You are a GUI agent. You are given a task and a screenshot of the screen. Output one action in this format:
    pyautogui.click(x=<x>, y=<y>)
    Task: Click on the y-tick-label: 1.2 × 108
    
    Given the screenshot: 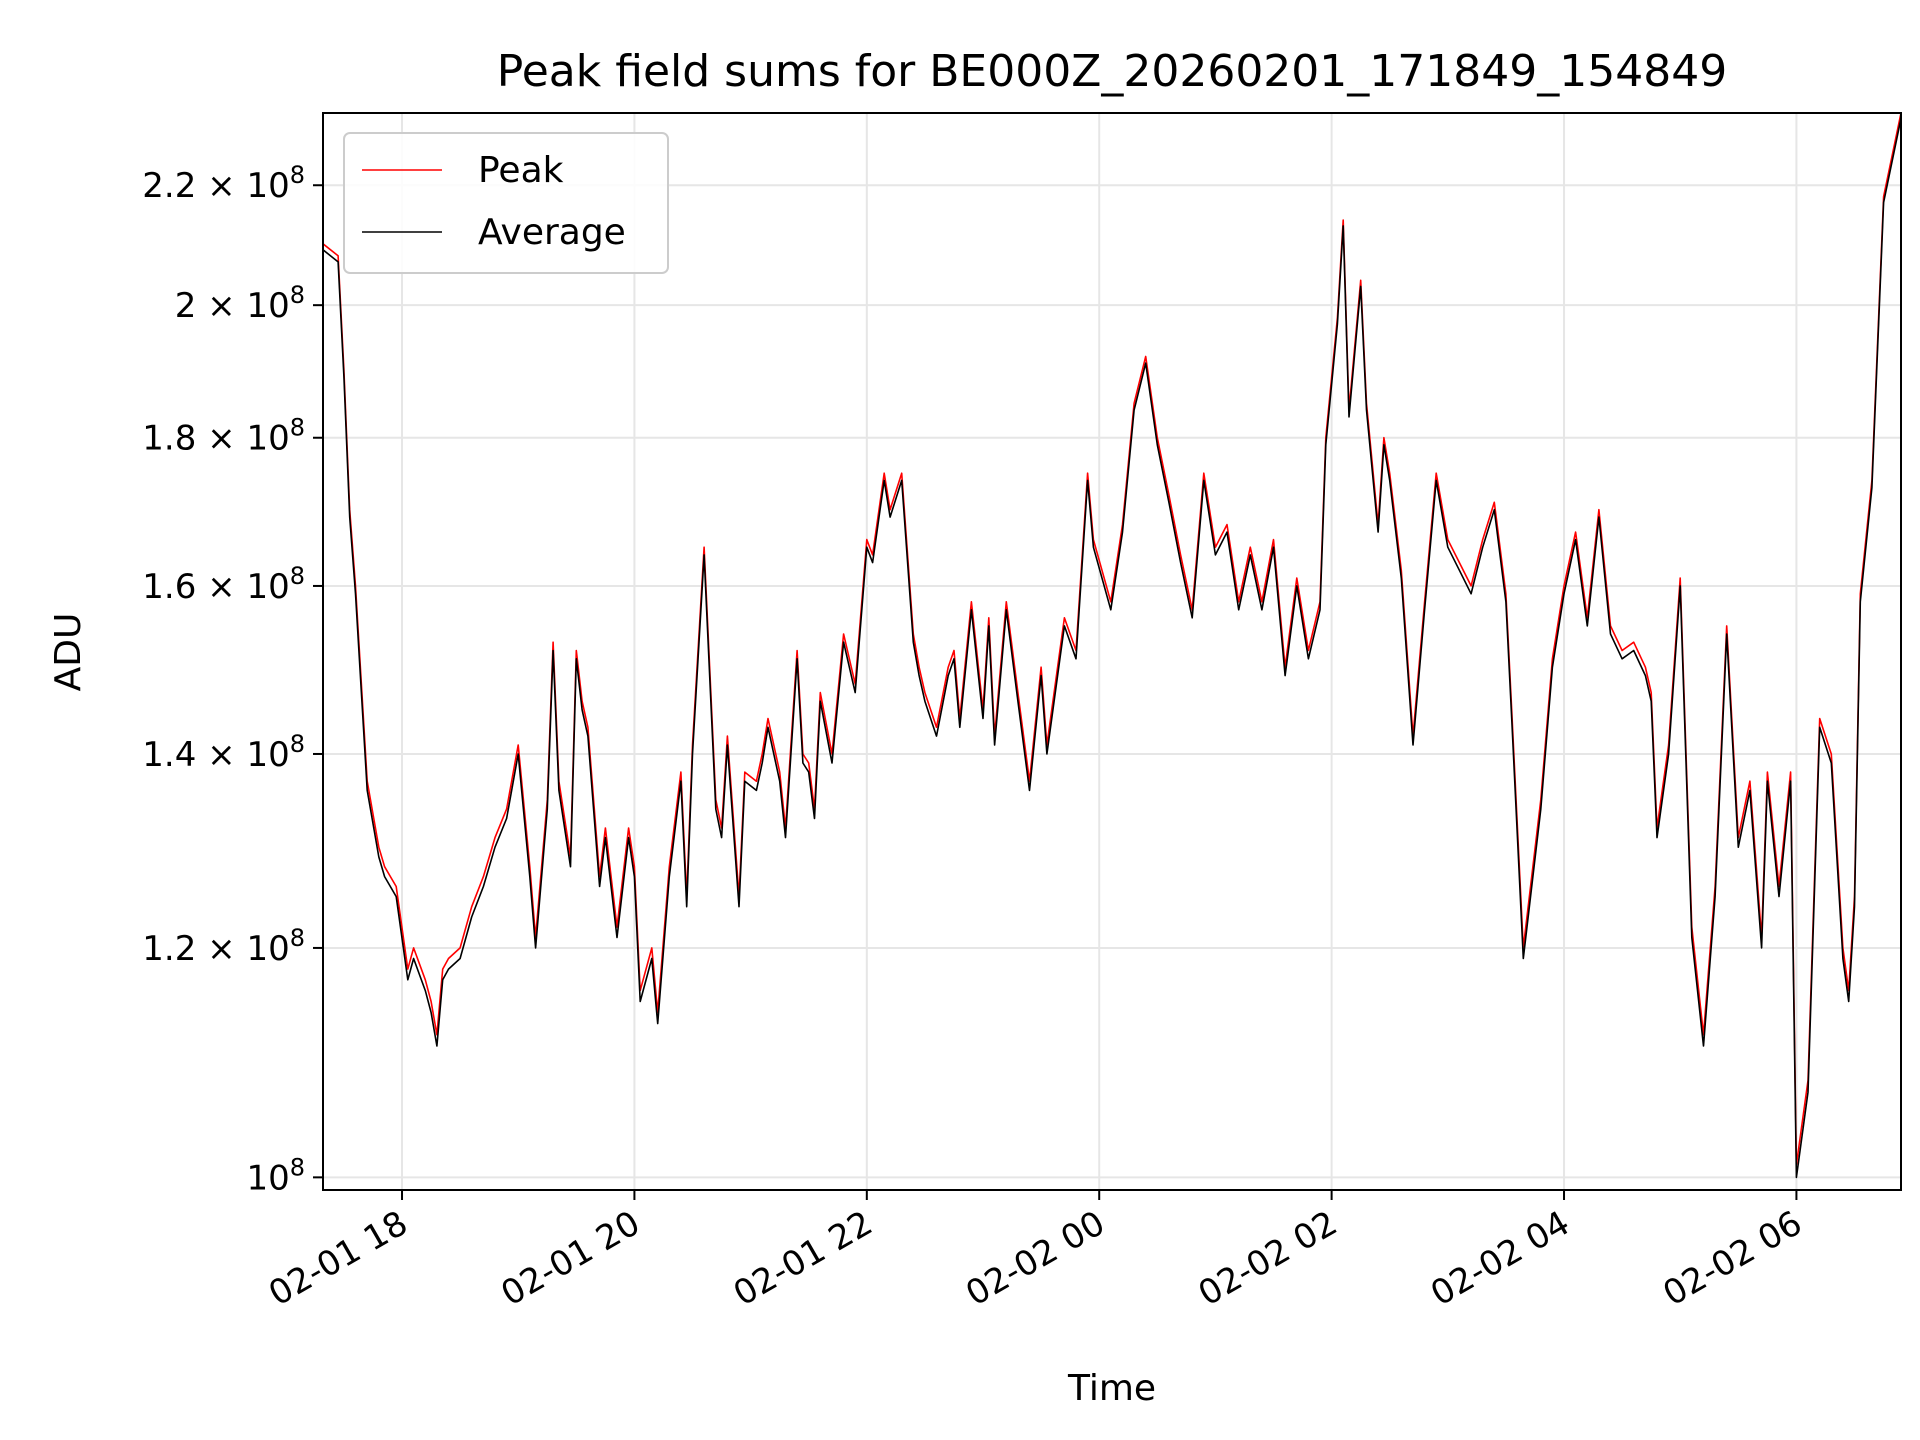 What is the action you would take?
    pyautogui.click(x=223, y=946)
    